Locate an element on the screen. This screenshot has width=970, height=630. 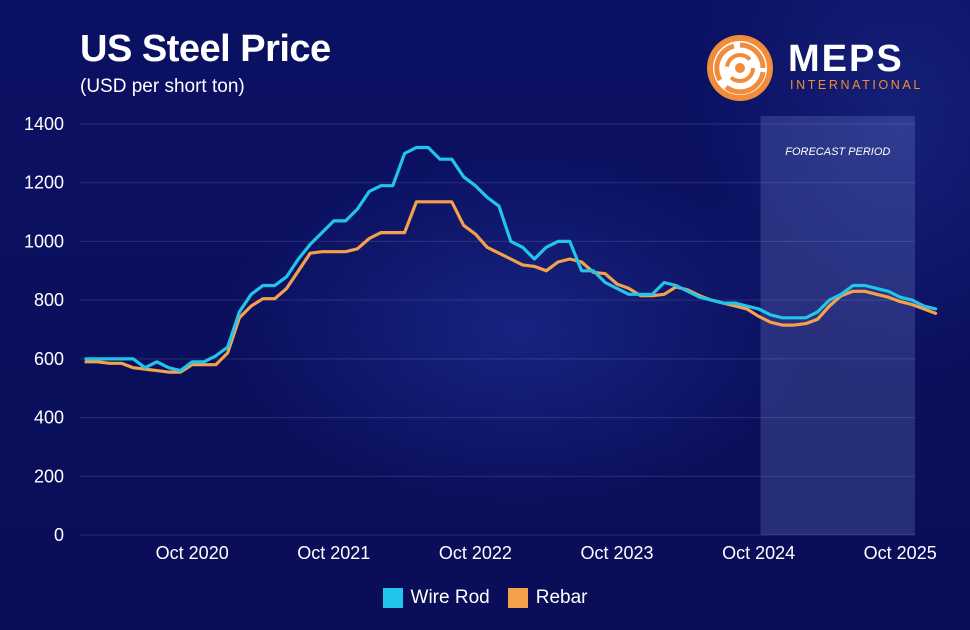
x-tick-label: Oct 2020 is located at coordinates (192, 553).